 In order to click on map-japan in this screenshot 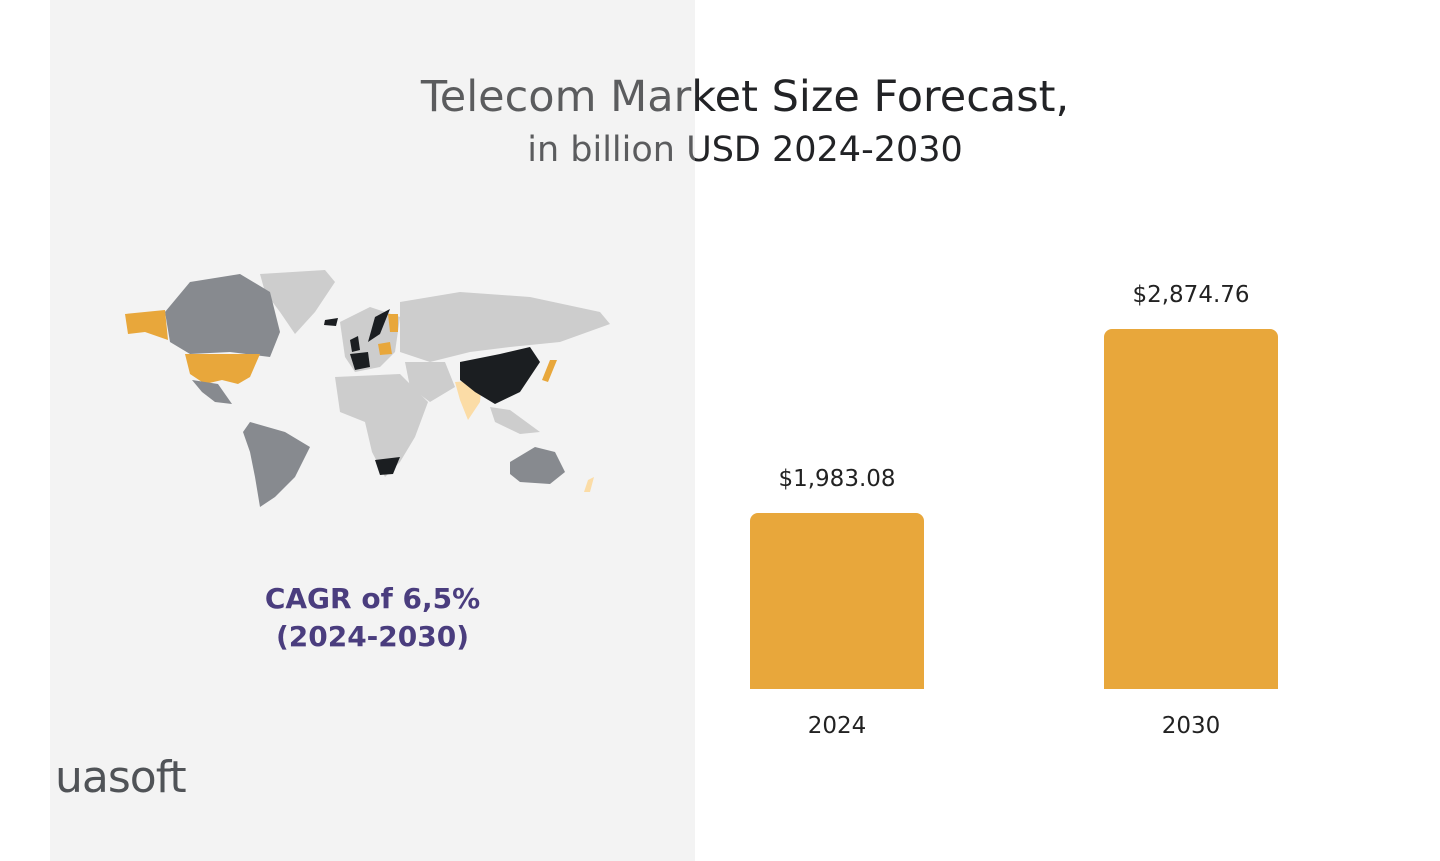, I will do `click(549, 371)`.